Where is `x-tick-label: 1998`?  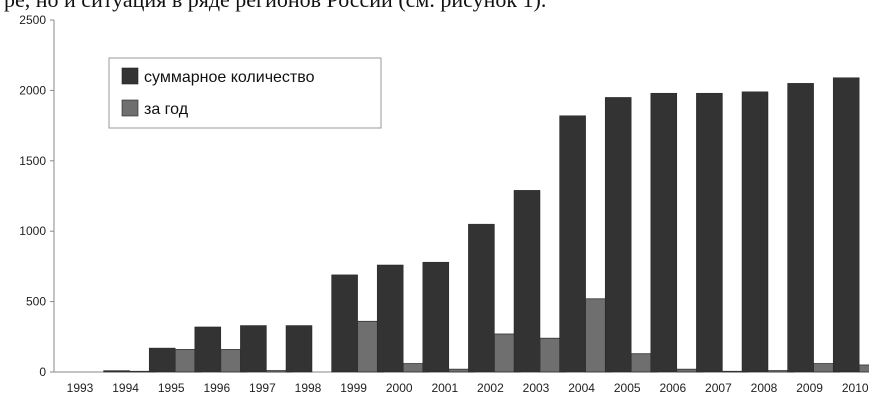
x-tick-label: 1998 is located at coordinates (308, 388).